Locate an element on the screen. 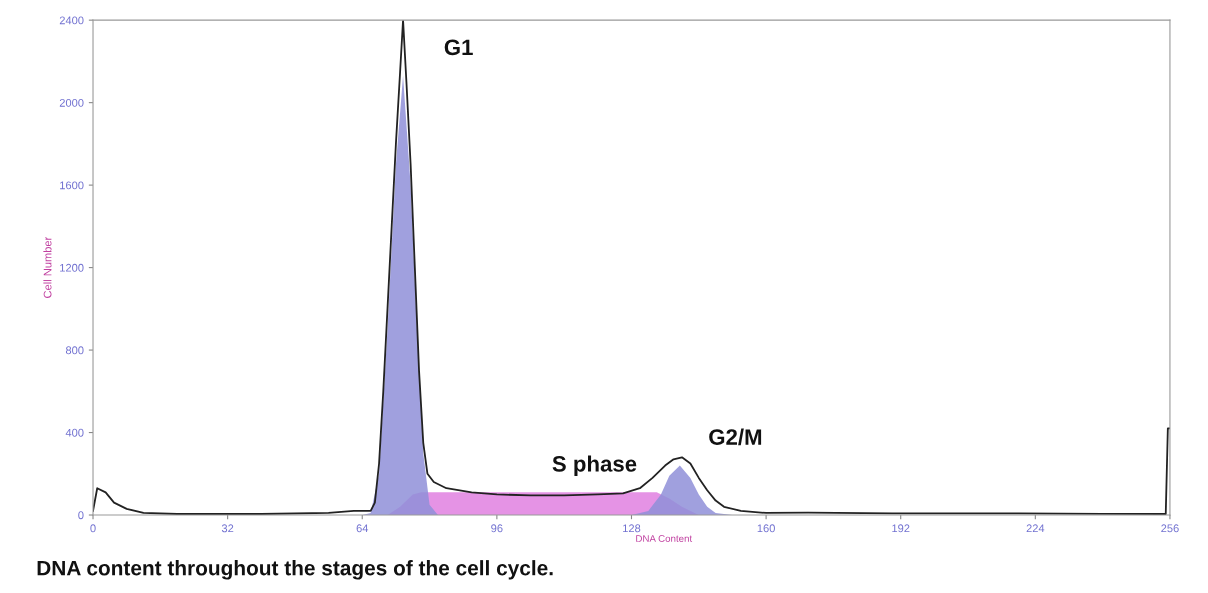 The width and height of the screenshot is (1208, 593). x-tick-label: 256 is located at coordinates (1170, 528).